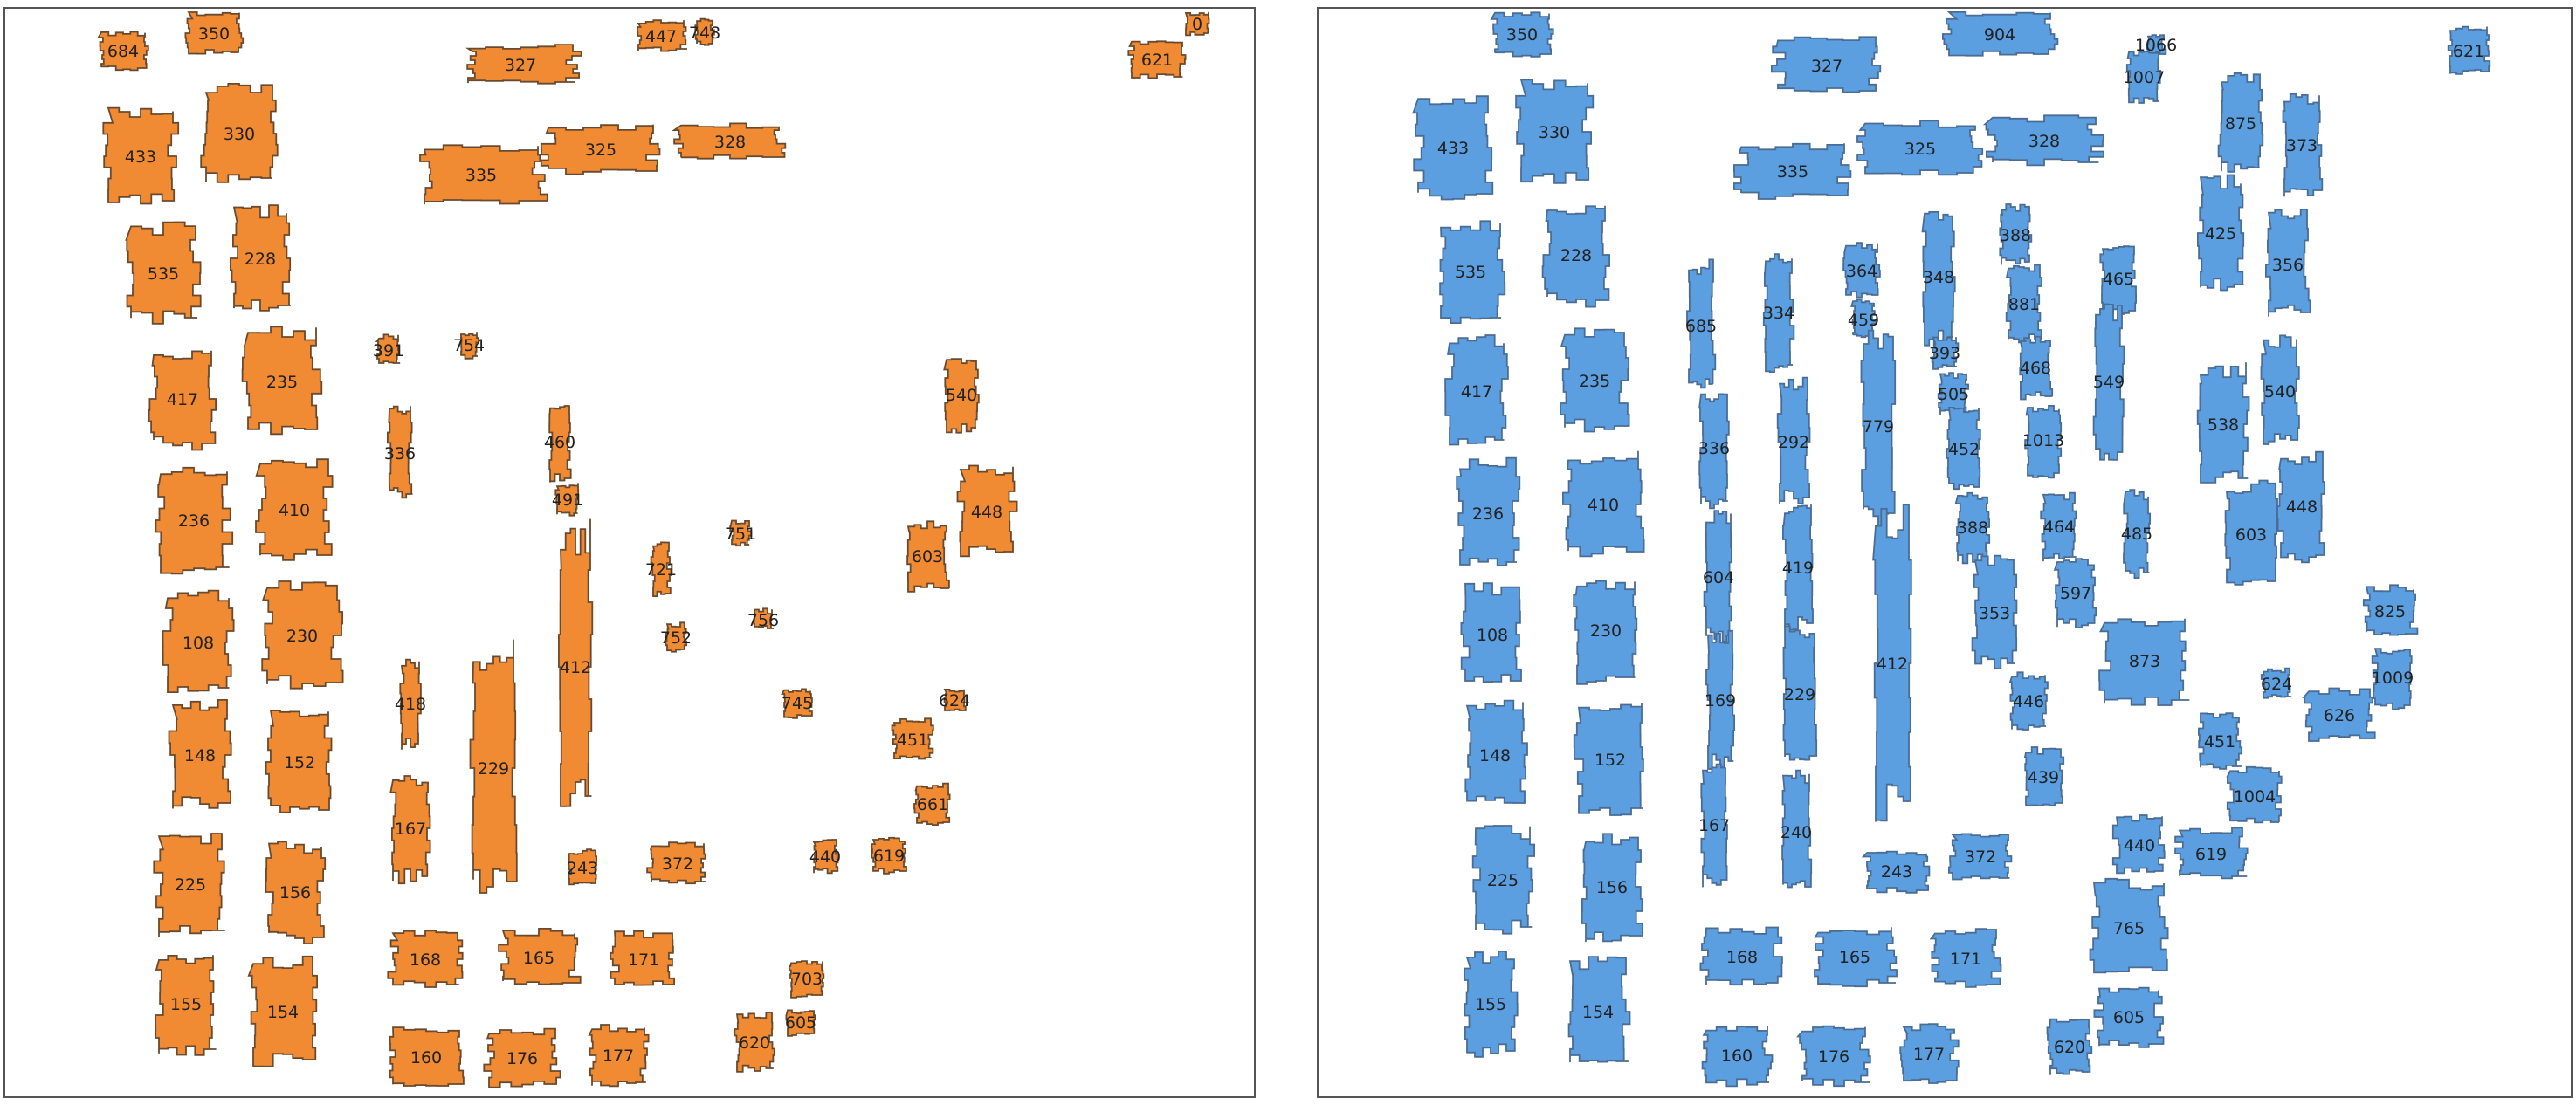 The image size is (2576, 1105). Describe the element at coordinates (294, 510) in the screenshot. I see `left-parcel-label: 410` at that location.